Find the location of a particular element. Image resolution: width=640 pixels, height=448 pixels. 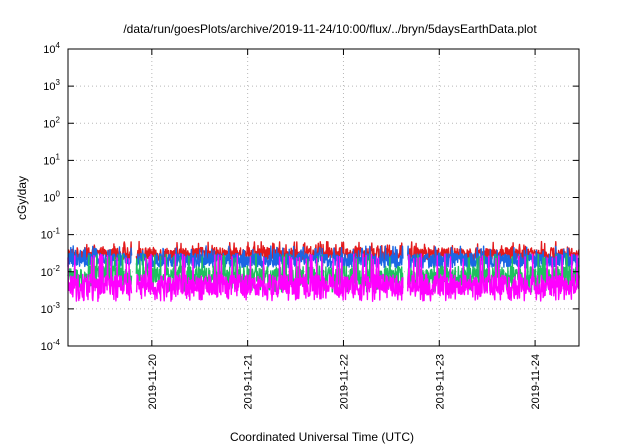

x-axis-label: Coordinated Universal Time (UTC) is located at coordinates (322, 437).